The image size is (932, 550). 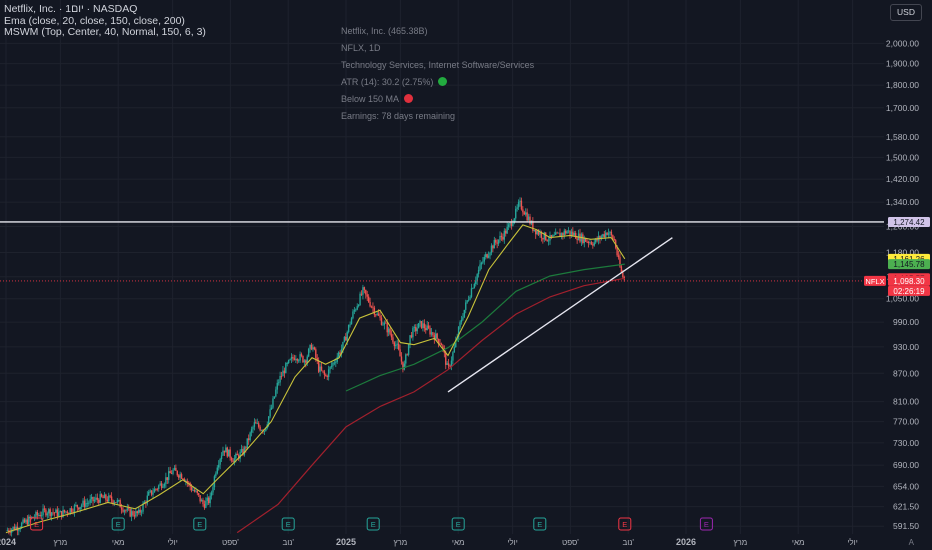 What do you see at coordinates (94, 20) in the screenshot?
I see `ema-legend: Ema (close, 20, close, 150, close, 200)` at bounding box center [94, 20].